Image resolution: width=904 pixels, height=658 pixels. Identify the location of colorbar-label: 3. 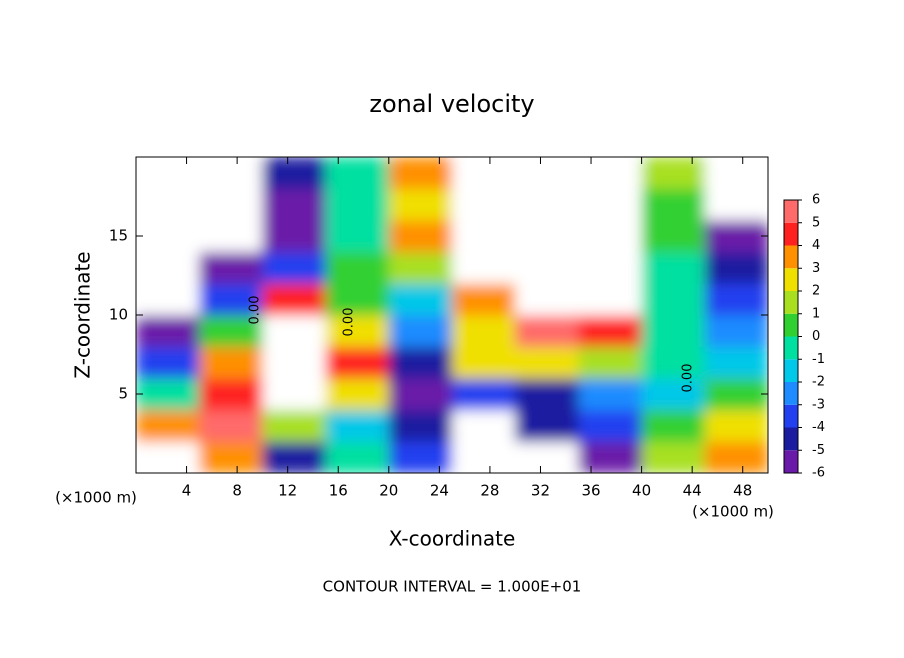
(816, 268).